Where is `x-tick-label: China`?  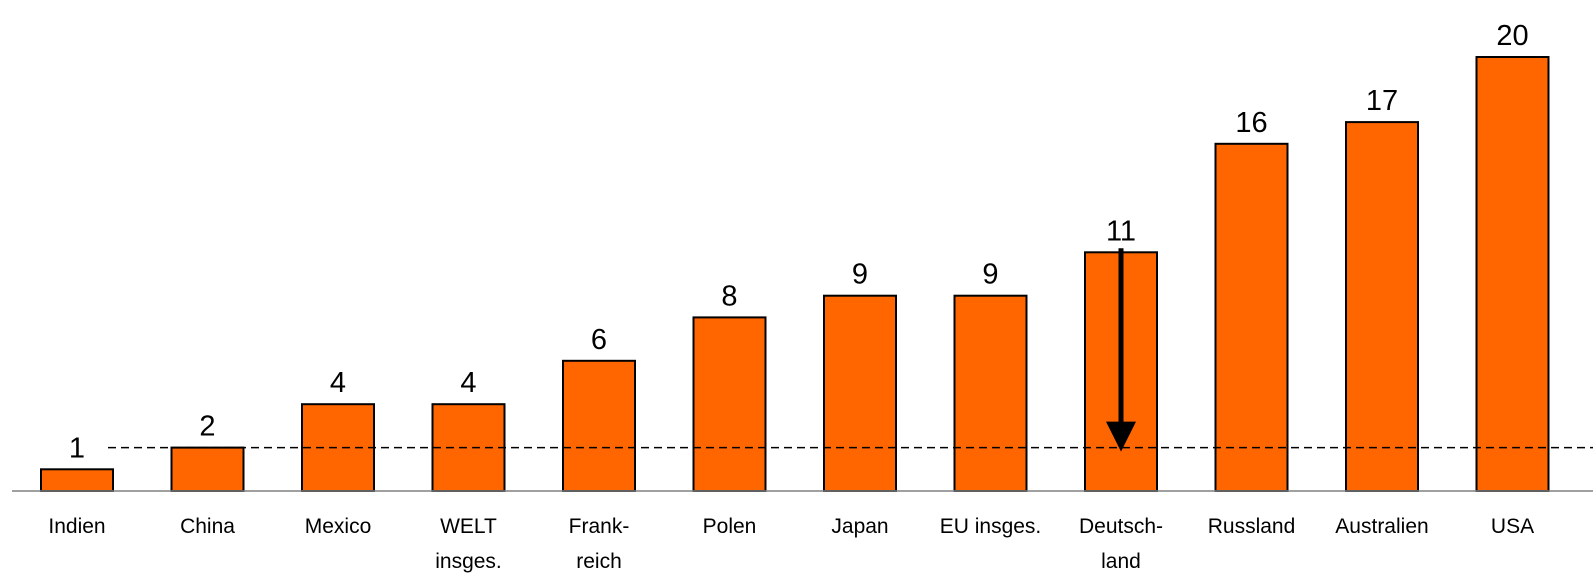
x-tick-label: China is located at coordinates (207, 526).